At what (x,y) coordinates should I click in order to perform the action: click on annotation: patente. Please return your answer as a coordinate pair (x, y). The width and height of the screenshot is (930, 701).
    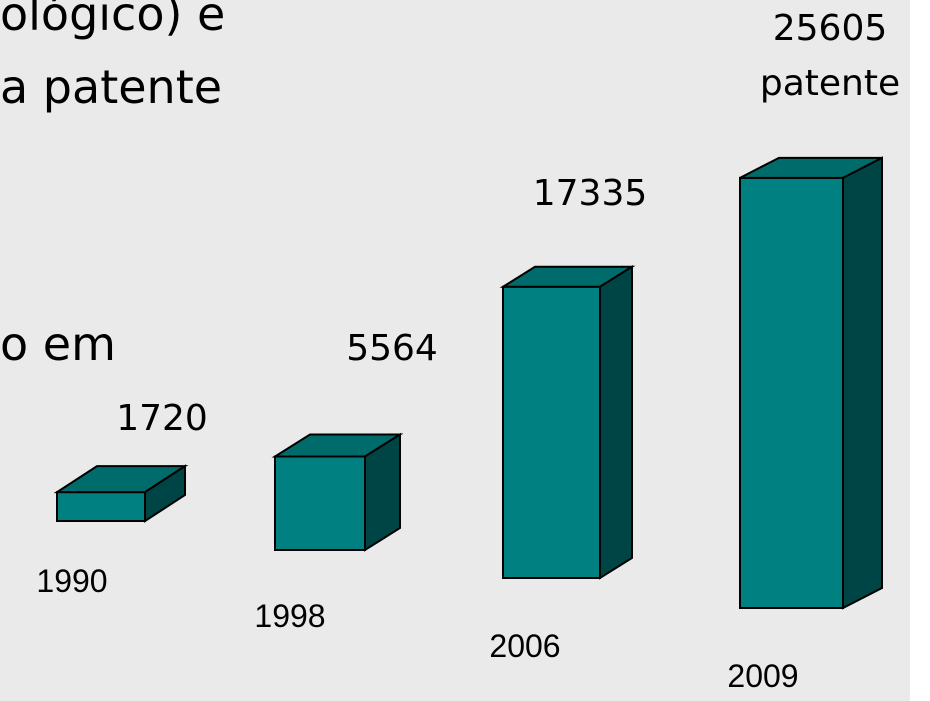
    Looking at the image, I should click on (830, 83).